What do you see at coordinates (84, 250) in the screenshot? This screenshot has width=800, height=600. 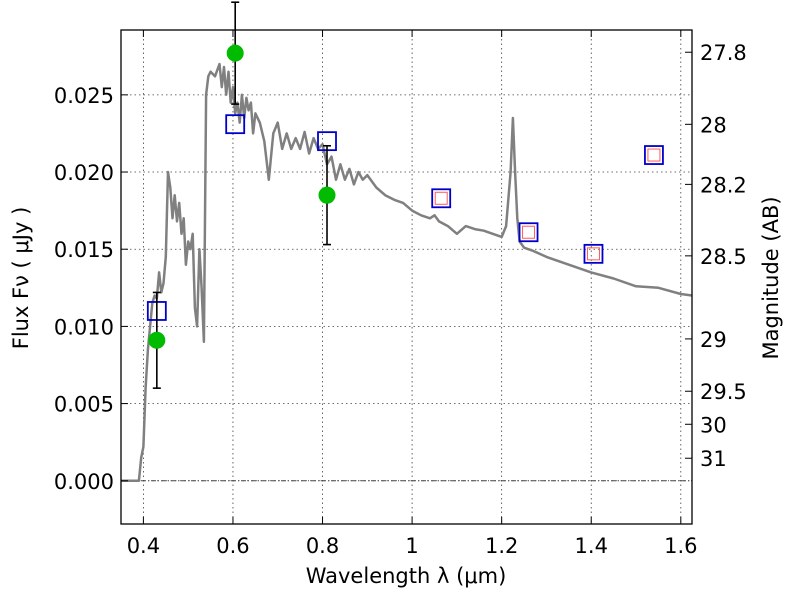 I see `y-tick-label: 0.015` at bounding box center [84, 250].